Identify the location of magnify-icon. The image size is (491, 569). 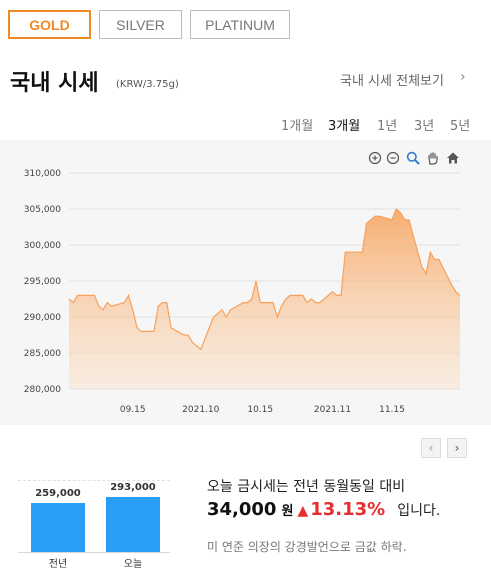
(413, 158).